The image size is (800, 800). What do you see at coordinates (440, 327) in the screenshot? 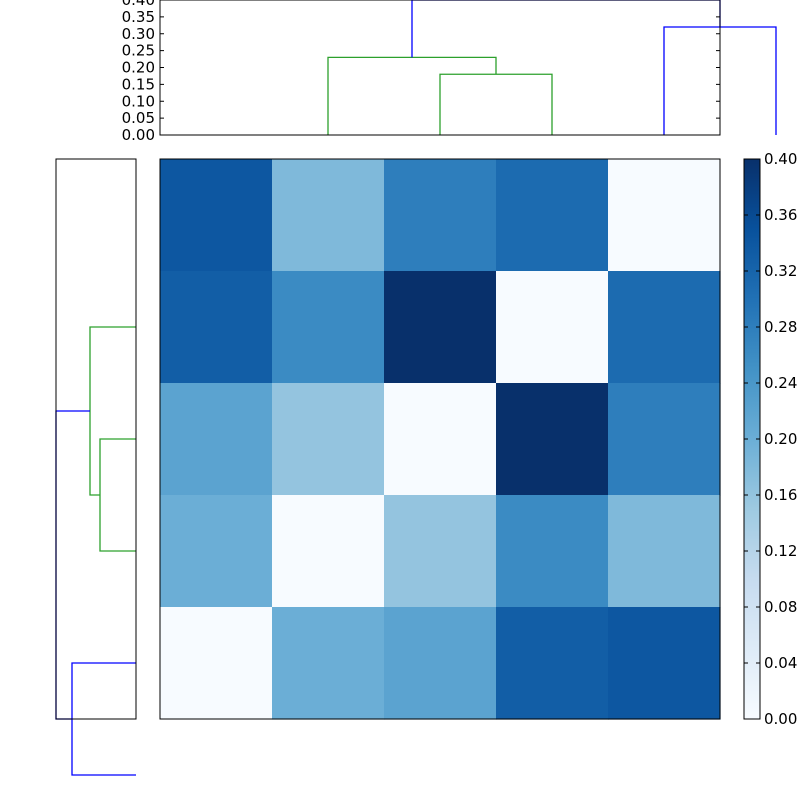
I see `heatmap-cell-r1-c2` at bounding box center [440, 327].